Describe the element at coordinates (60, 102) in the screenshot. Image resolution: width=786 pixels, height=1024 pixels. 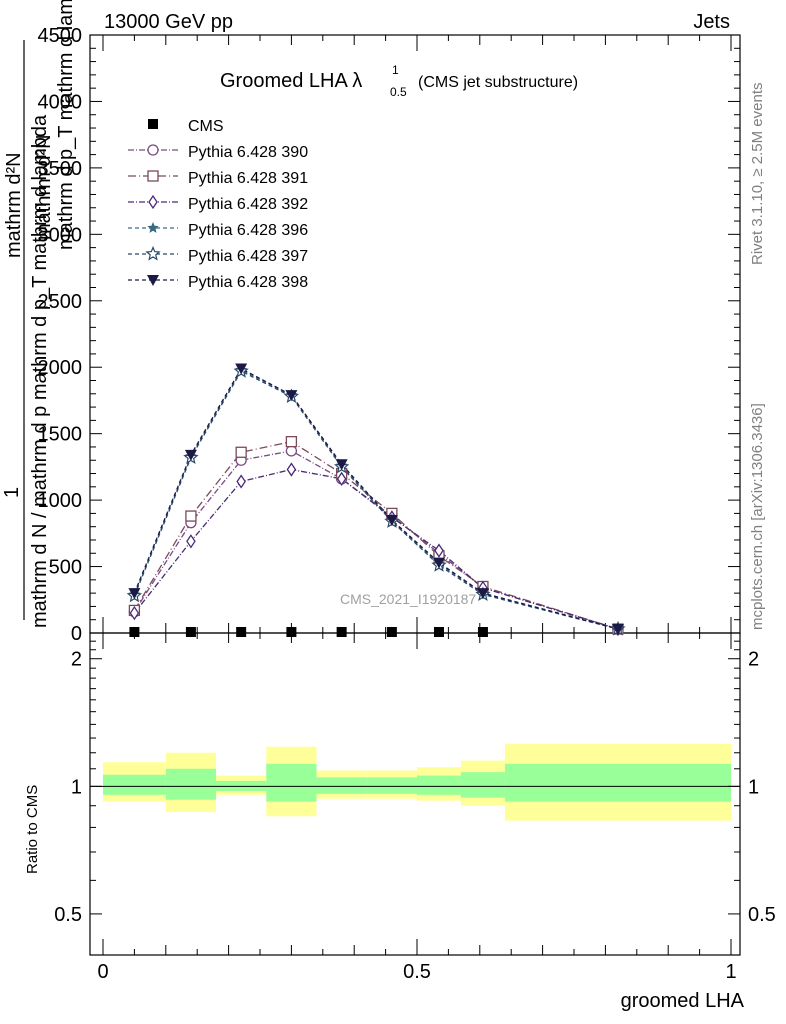
I see `y-tick-label-8: 4000` at that location.